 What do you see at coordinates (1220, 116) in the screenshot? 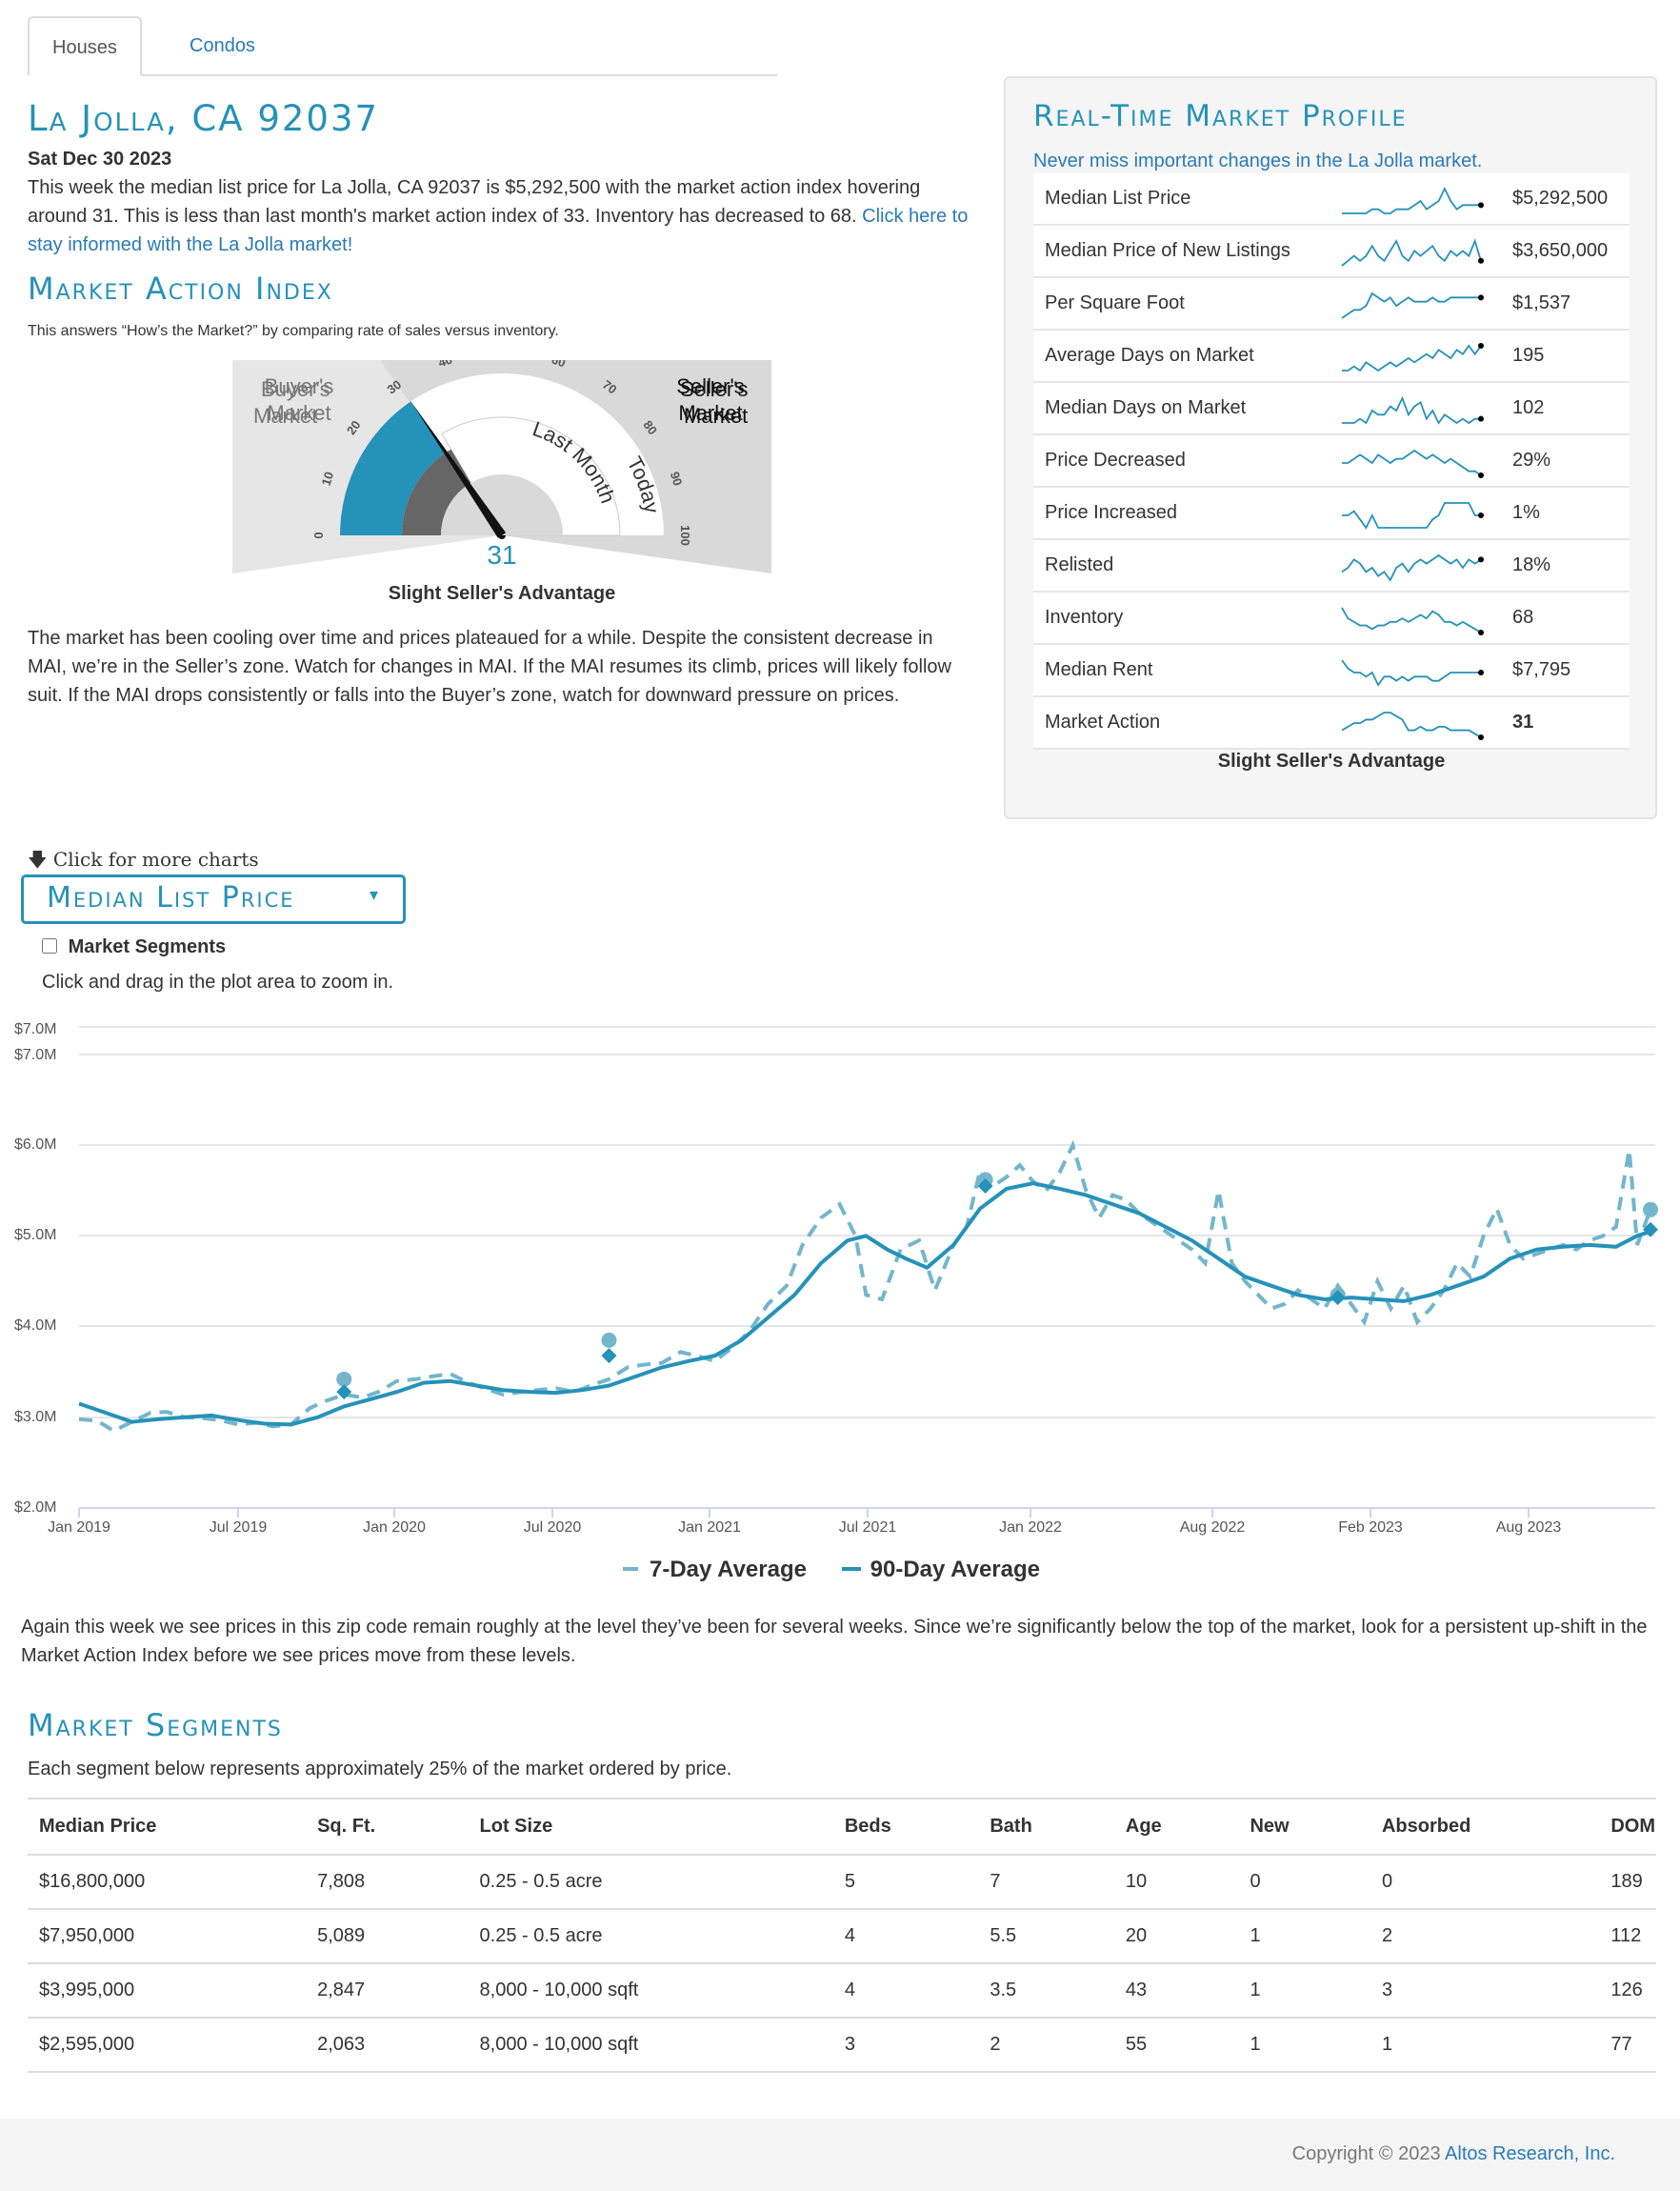
I see `profile-title: Real-Time Market Profile` at bounding box center [1220, 116].